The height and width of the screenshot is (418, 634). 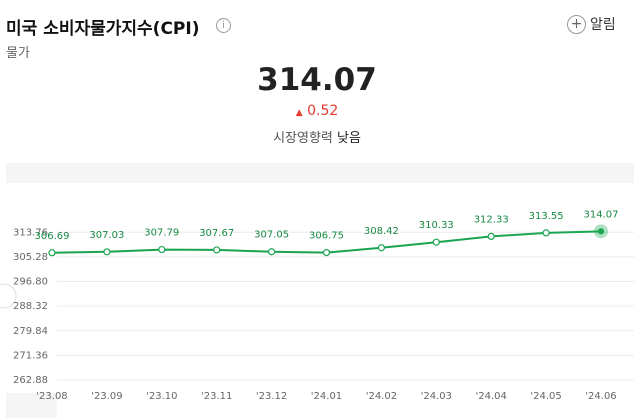 What do you see at coordinates (381, 396) in the screenshot?
I see `x-tick-label: '24.02` at bounding box center [381, 396].